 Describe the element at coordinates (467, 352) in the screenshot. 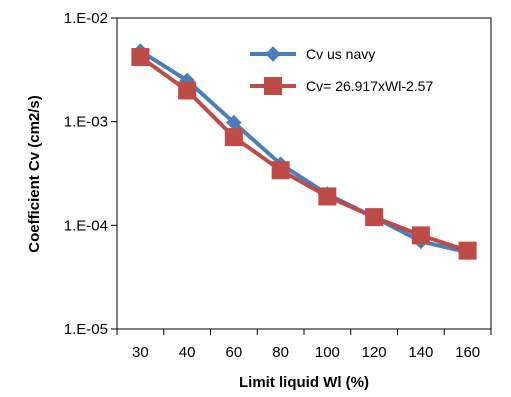

I see `x-tick-label: 160` at that location.